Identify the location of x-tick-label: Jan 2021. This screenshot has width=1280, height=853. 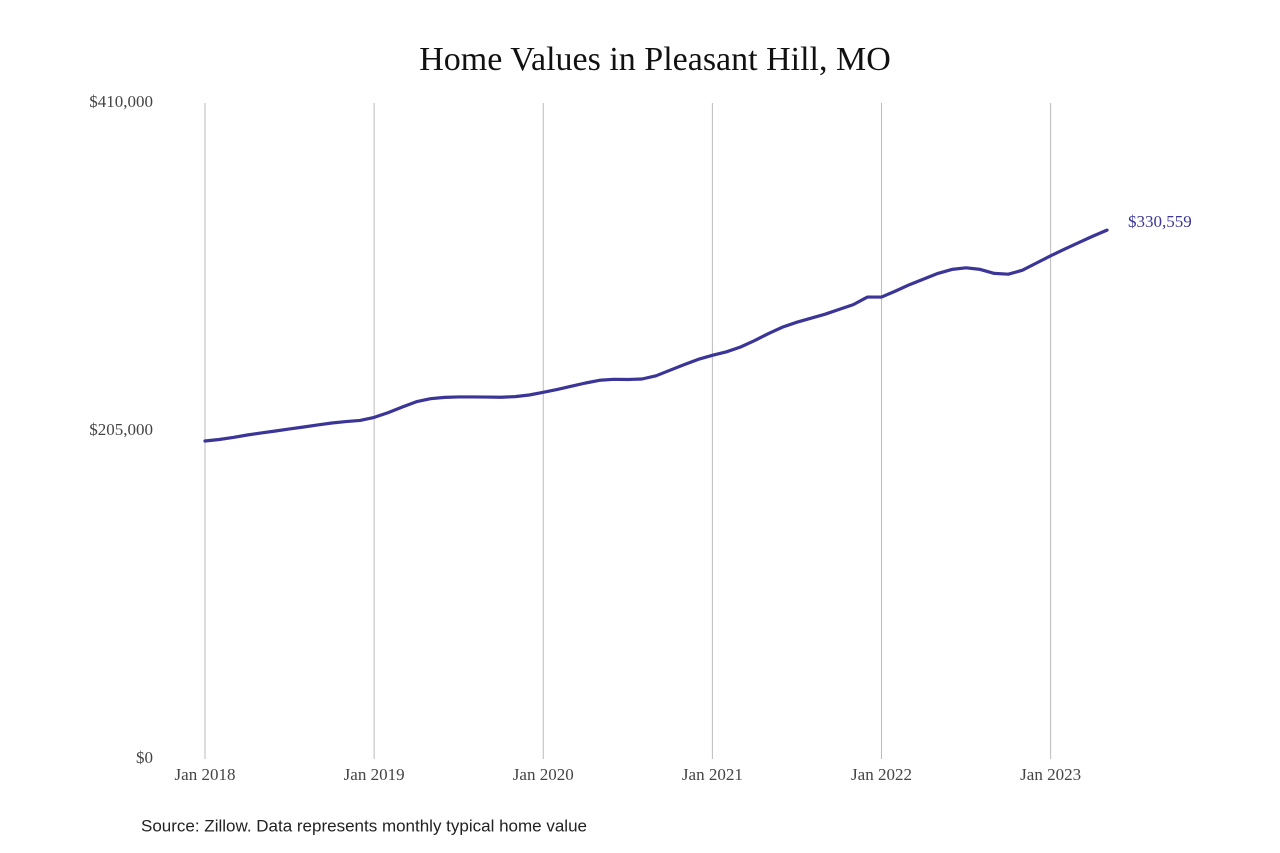
(712, 774).